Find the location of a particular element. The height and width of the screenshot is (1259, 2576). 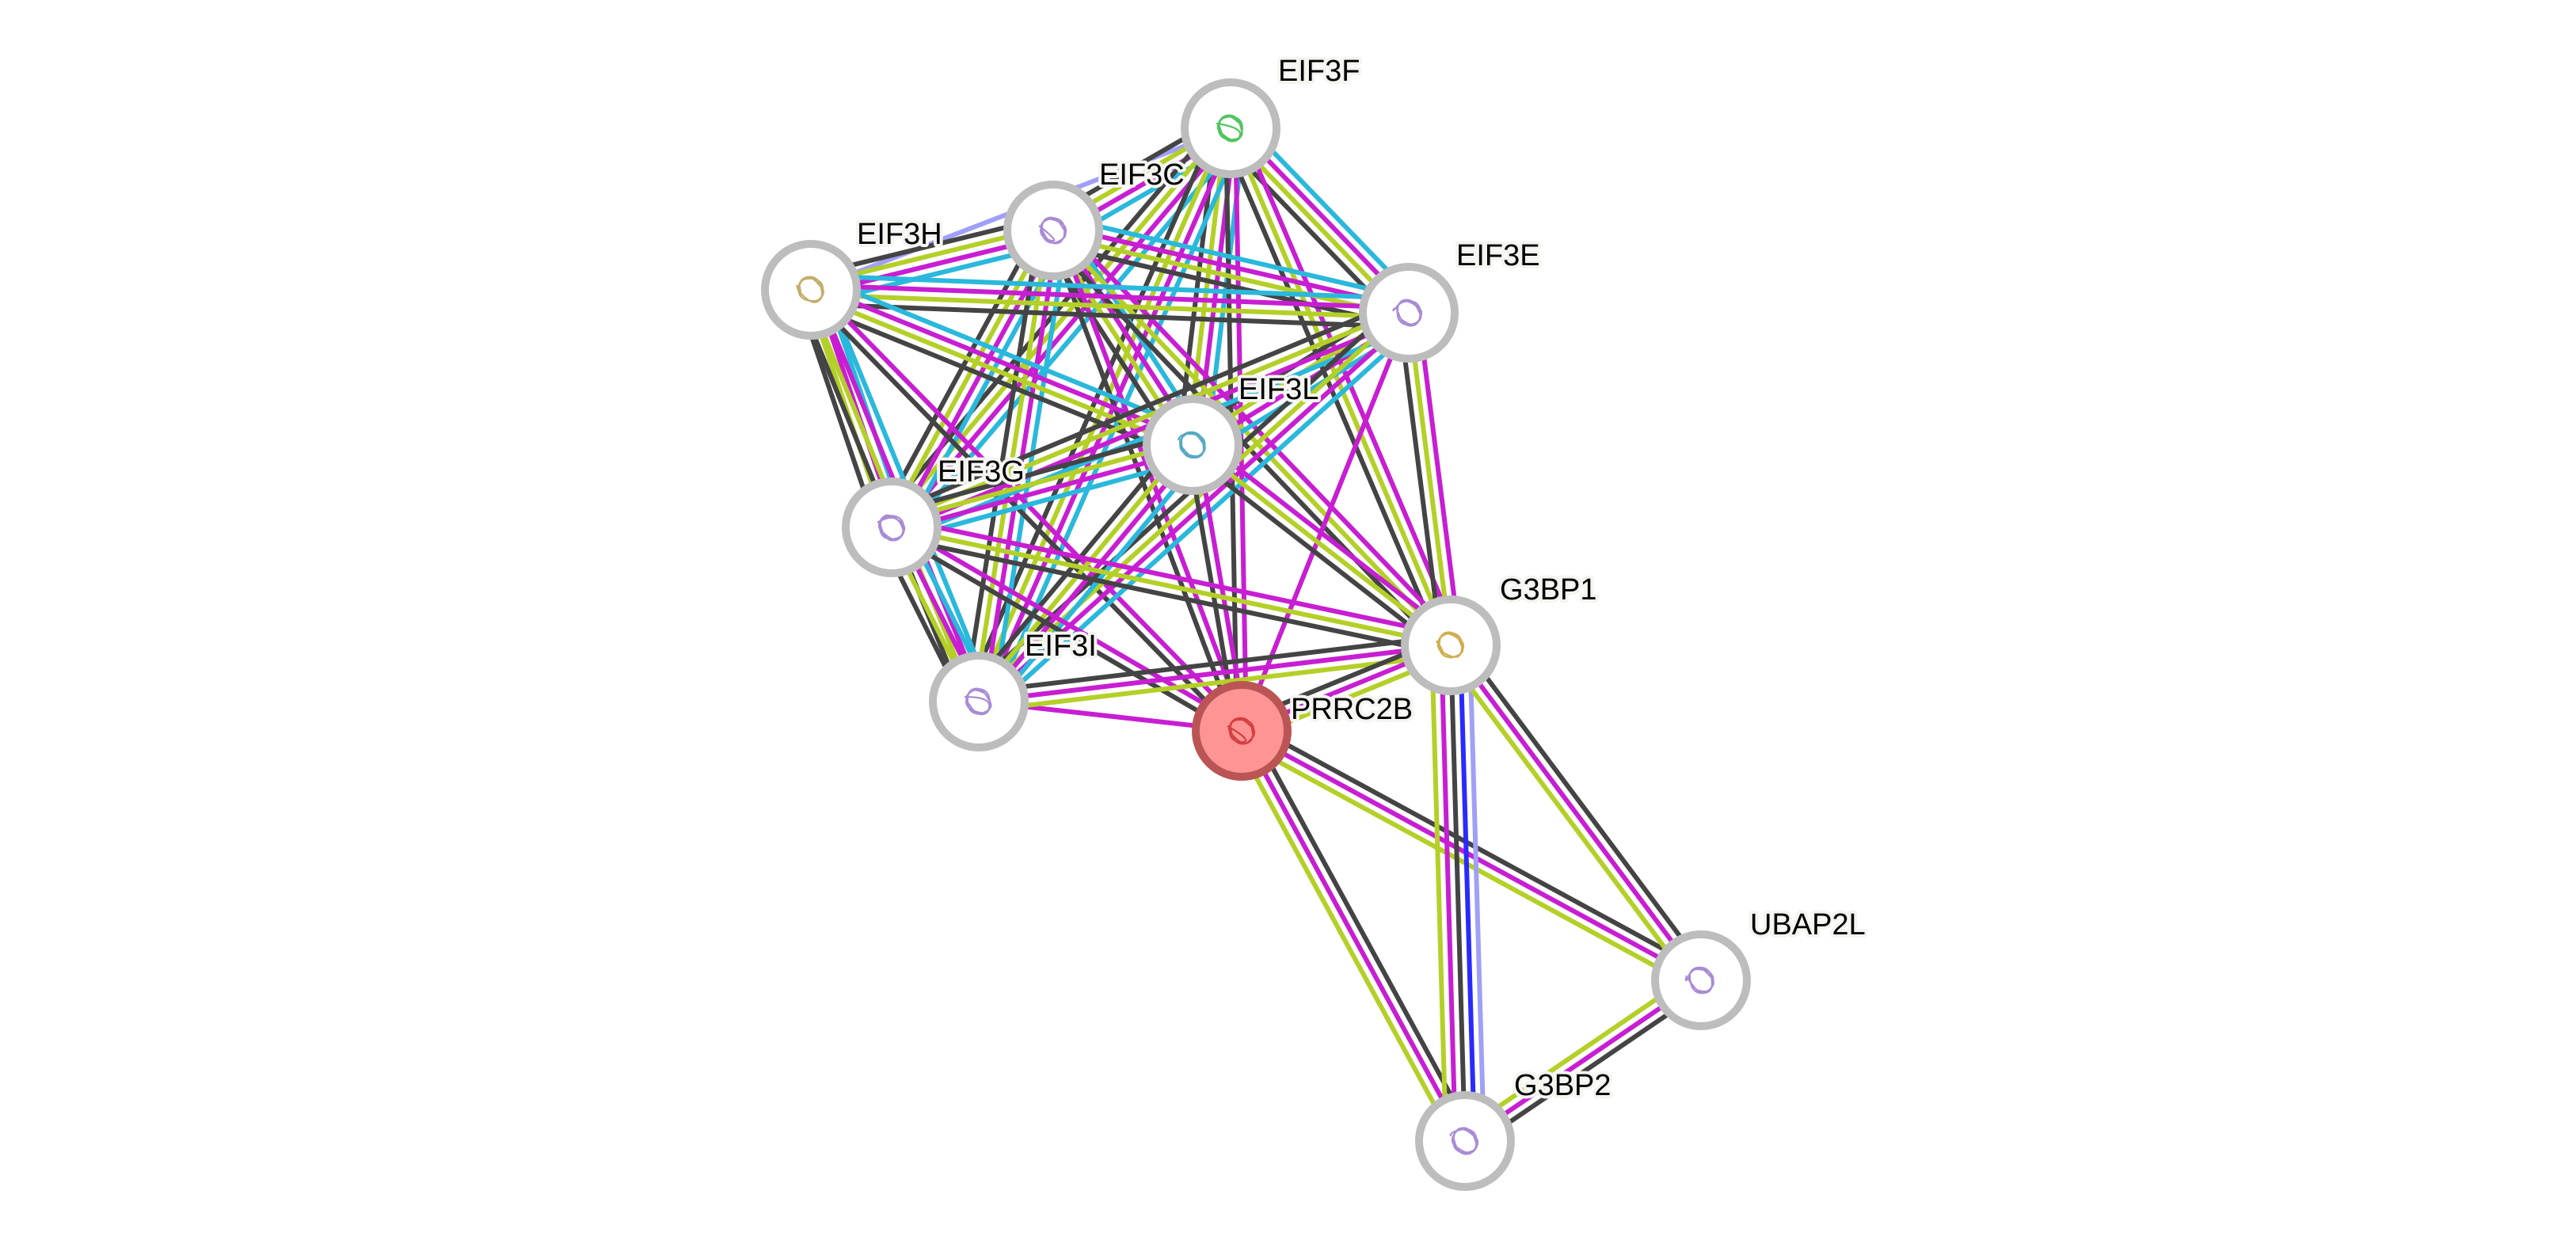

edge-evidence-cooccurrence is located at coordinates (1467, 893).